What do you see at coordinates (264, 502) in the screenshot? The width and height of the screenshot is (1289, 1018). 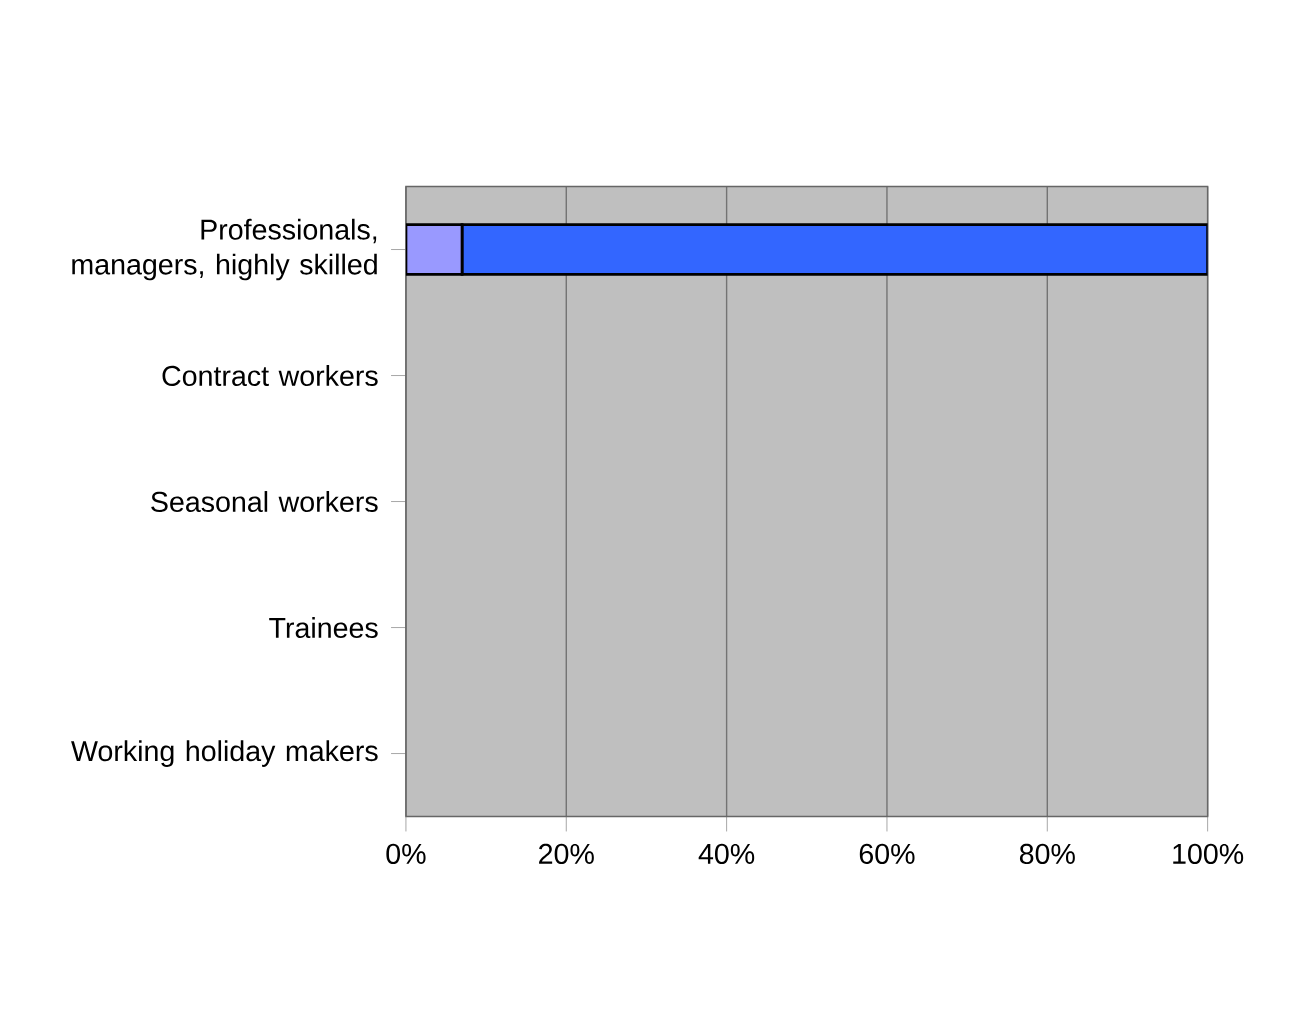 I see `y-tick-label: Seasonal workers` at bounding box center [264, 502].